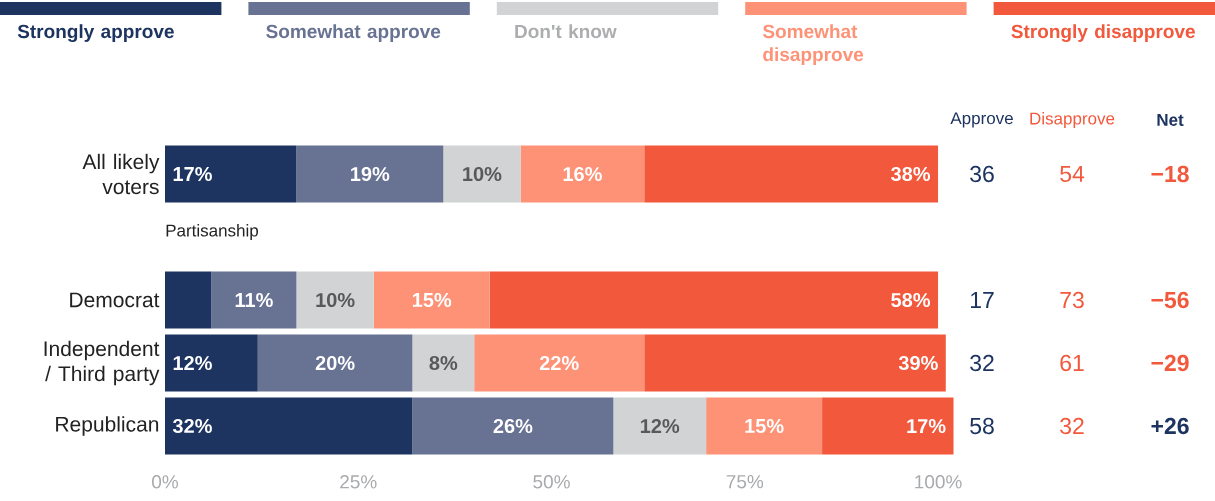  Describe the element at coordinates (212, 232) in the screenshot. I see `annotation: Partisanship` at that location.